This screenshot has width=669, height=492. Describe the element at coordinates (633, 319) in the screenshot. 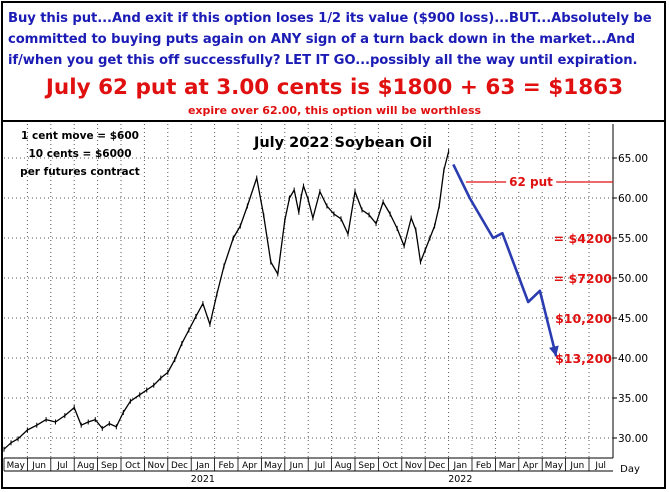

I see `y-tick-label: 45.00` at that location.